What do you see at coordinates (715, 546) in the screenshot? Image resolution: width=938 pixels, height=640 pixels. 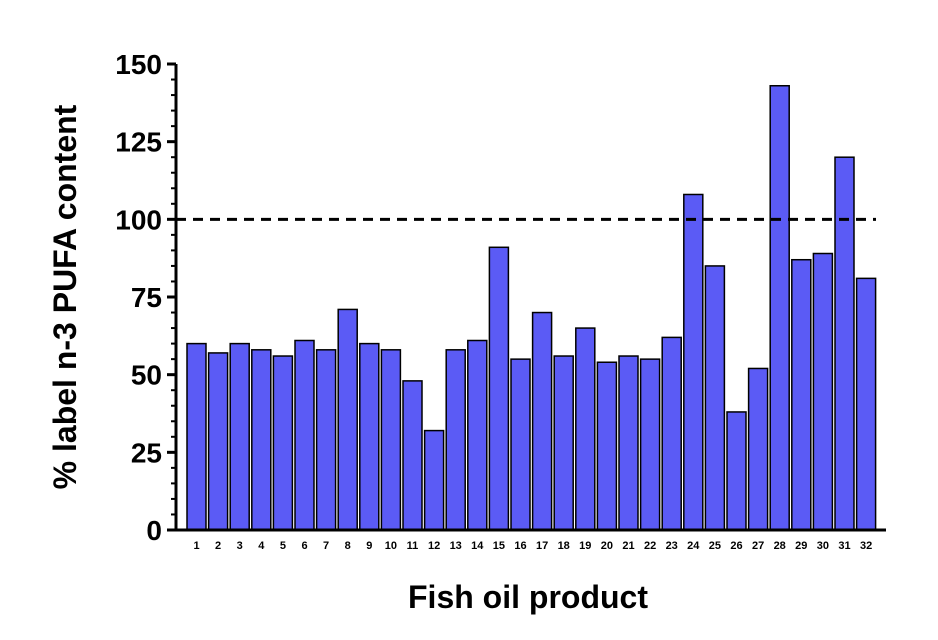 I see `x-tick-label-25: 25` at bounding box center [715, 546].